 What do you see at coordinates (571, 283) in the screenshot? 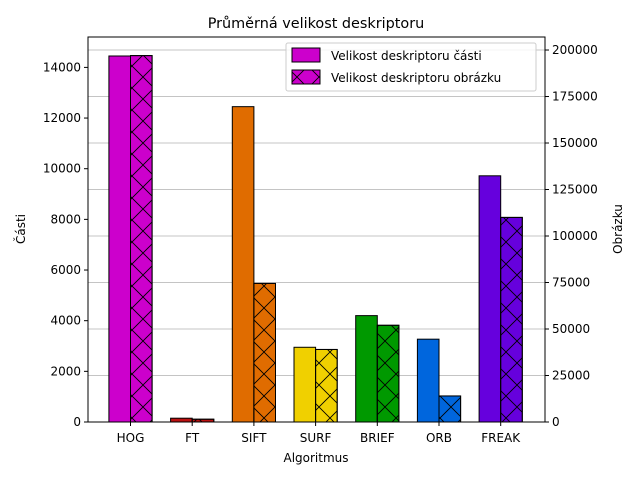
I see `y-right-tick-label-3: 75000` at bounding box center [571, 283].